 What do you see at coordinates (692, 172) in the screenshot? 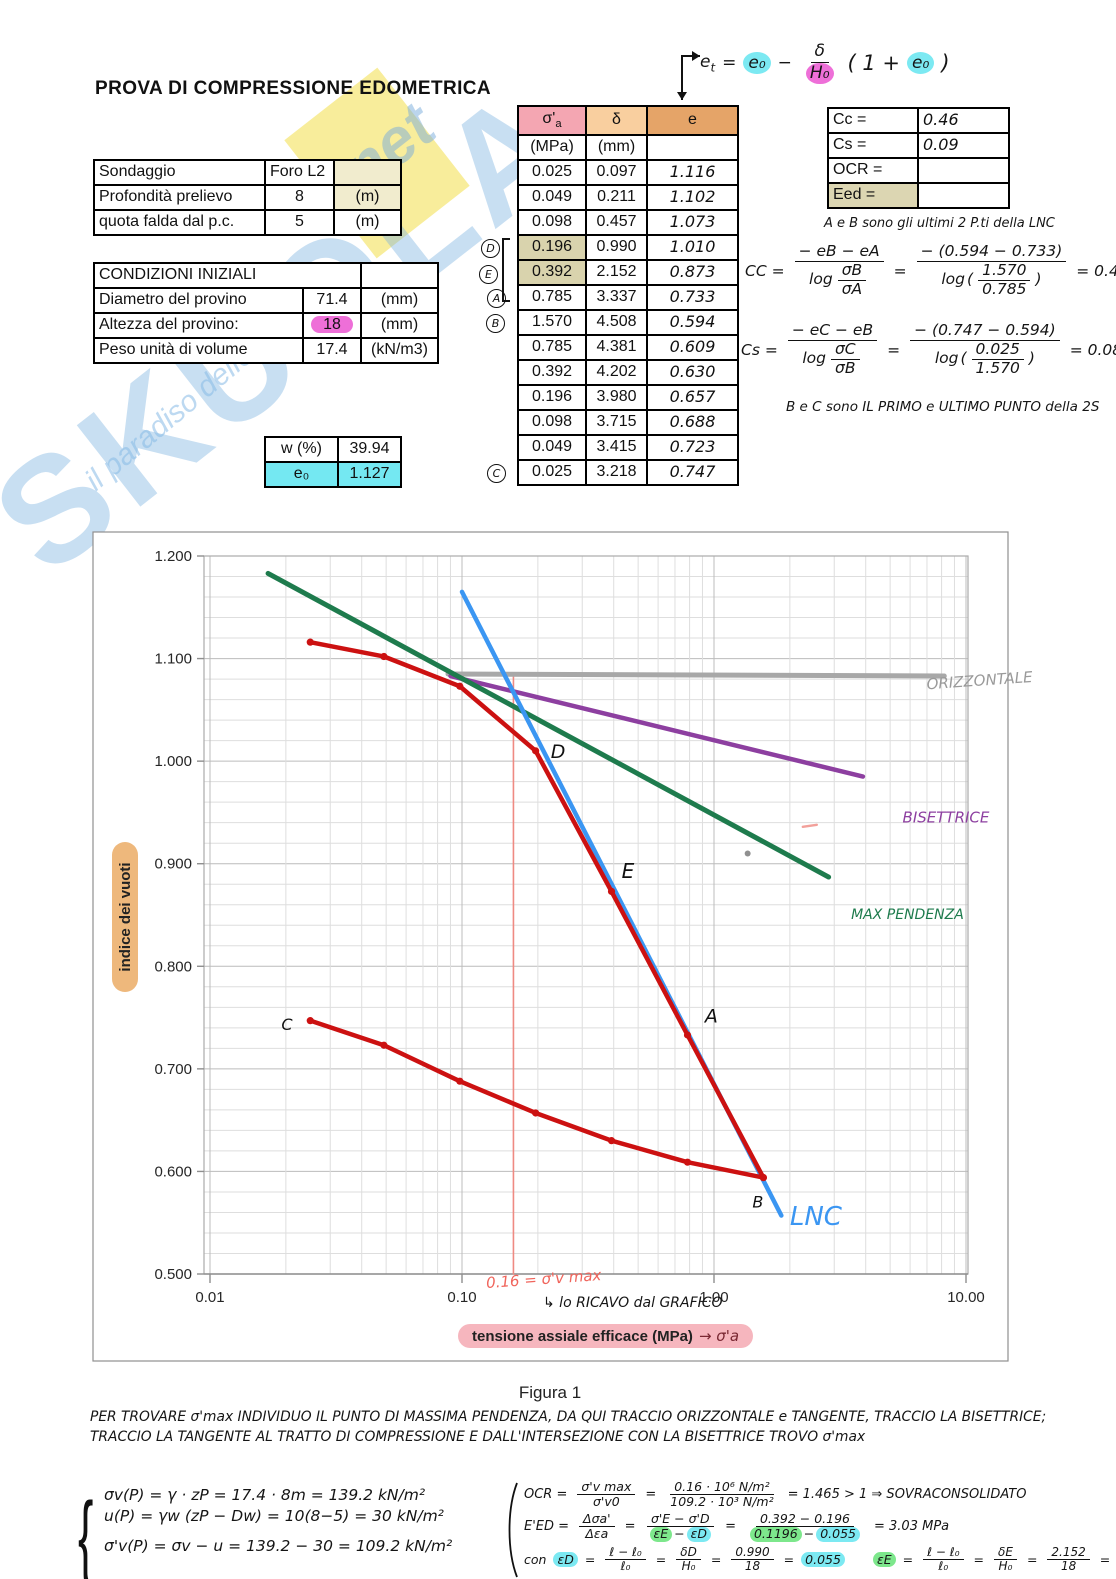
I see `e-cell: 1.116` at bounding box center [692, 172].